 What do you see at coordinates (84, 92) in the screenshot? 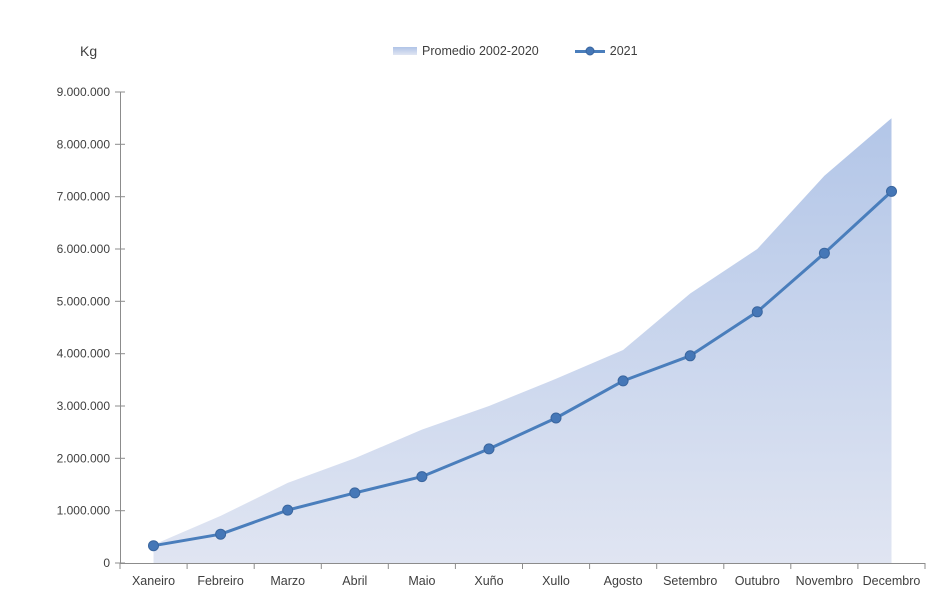
I see `svg-text: 9.000.000` at bounding box center [84, 92].